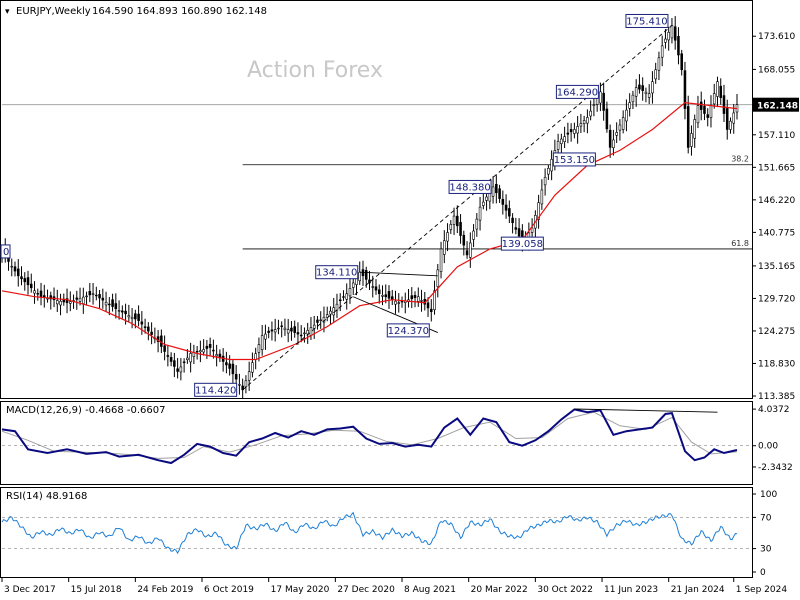 The width and height of the screenshot is (800, 600). Describe the element at coordinates (646, 21) in the screenshot. I see `price-label-text: 175.410` at that location.